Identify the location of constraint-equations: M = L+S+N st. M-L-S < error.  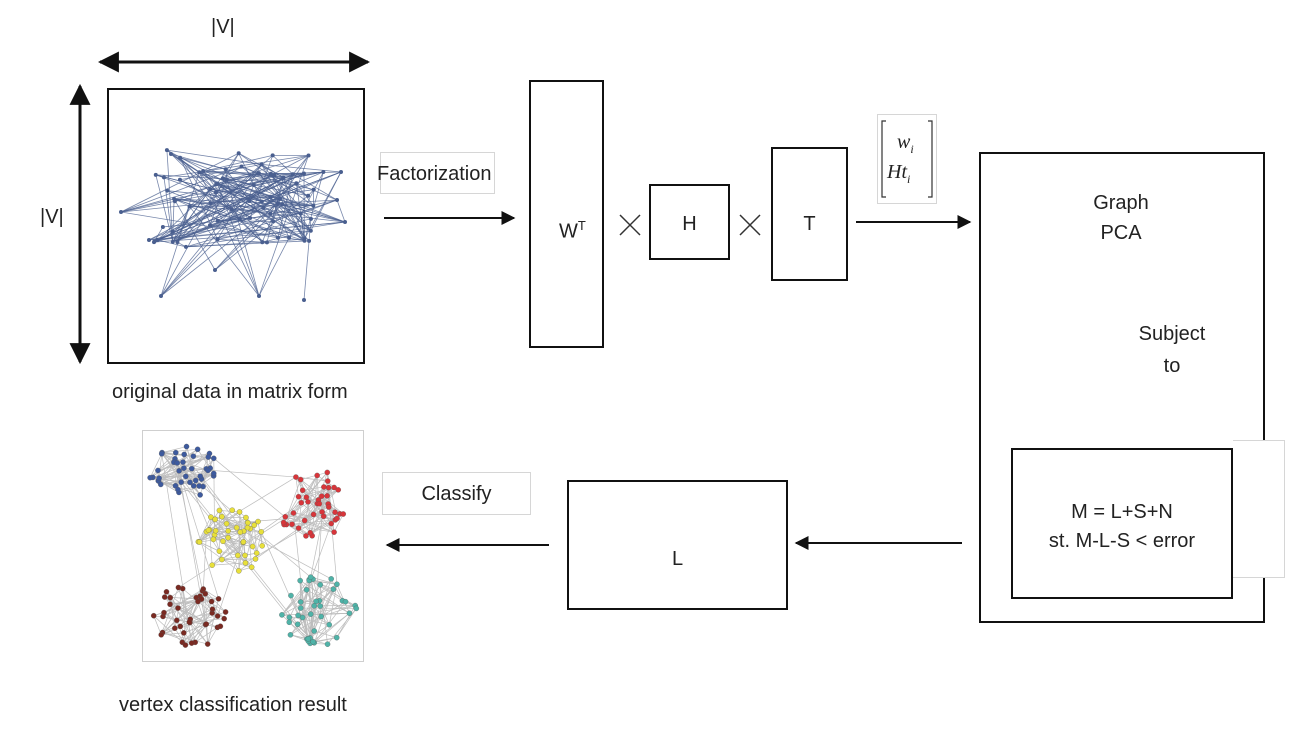
(1122, 526).